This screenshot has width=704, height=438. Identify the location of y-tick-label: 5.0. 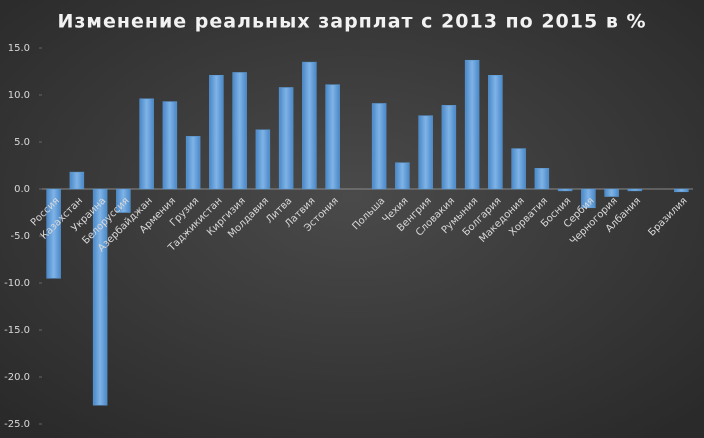
(22, 142).